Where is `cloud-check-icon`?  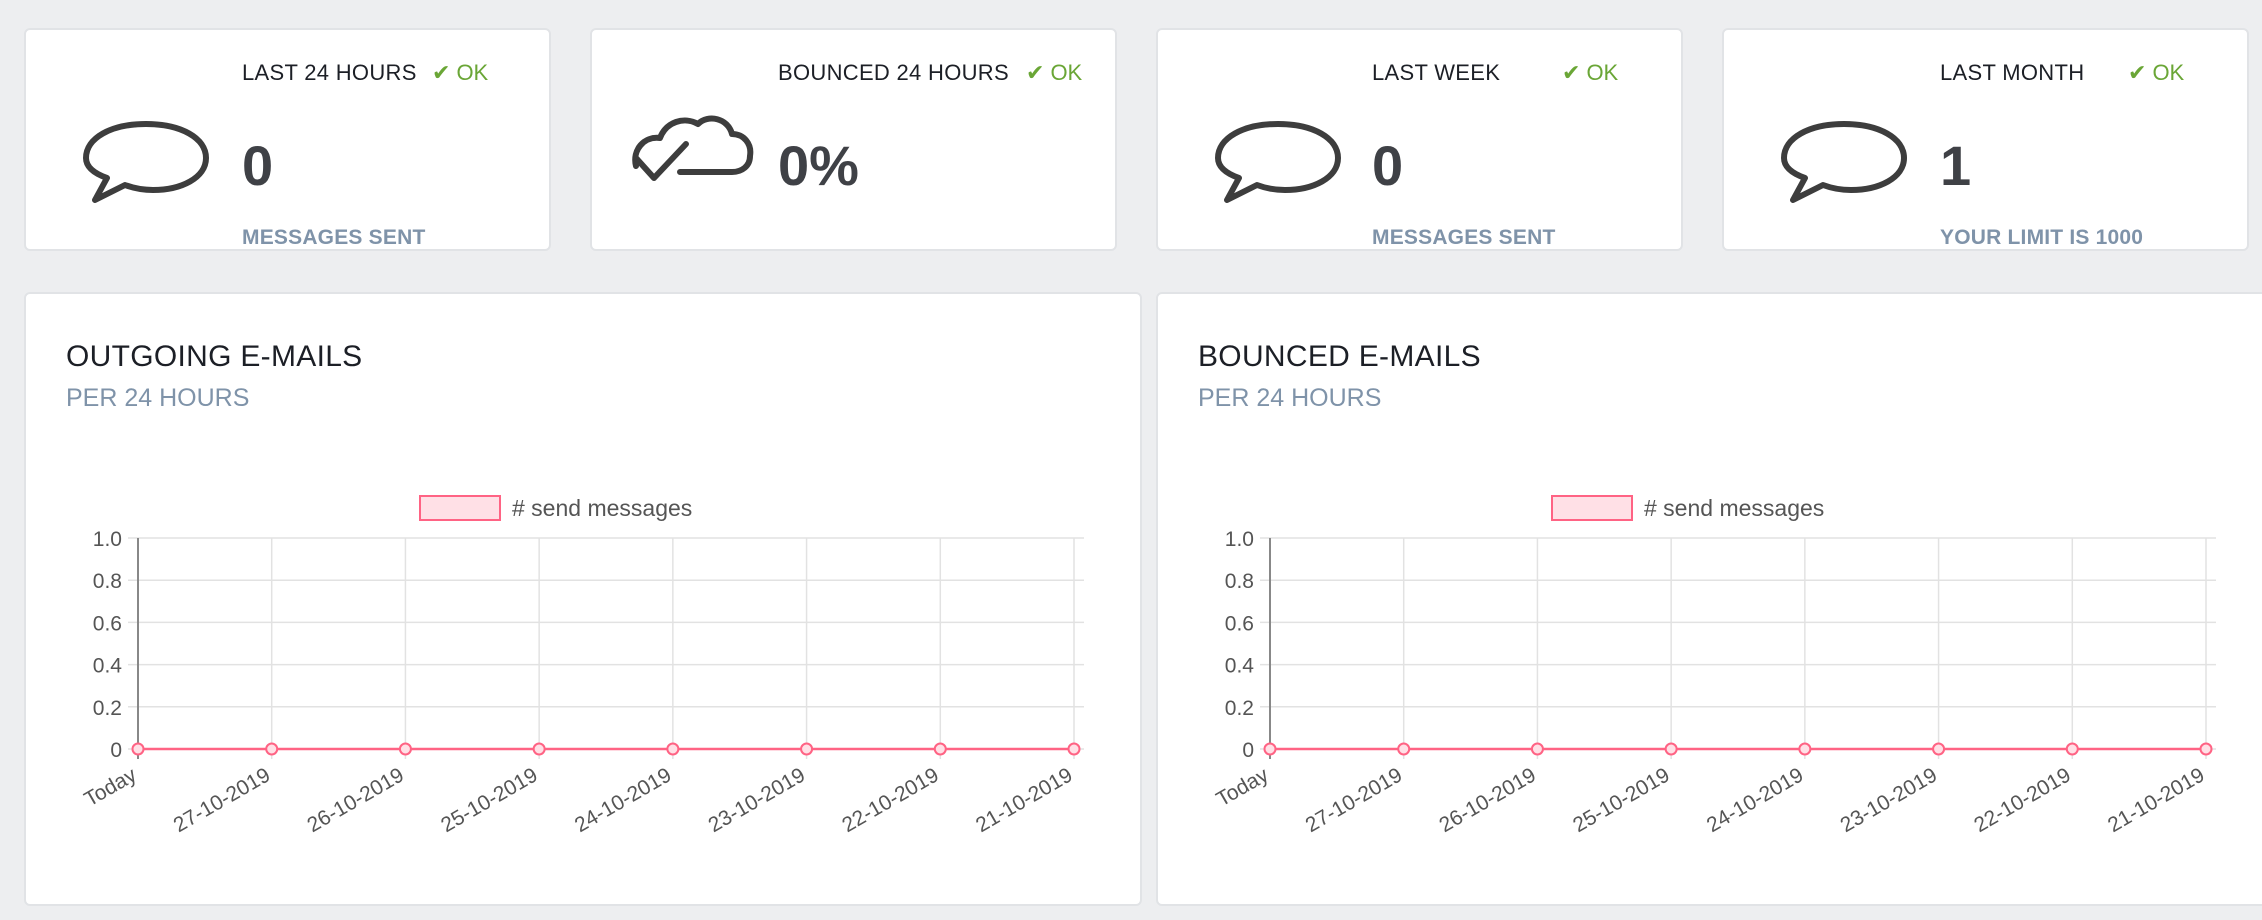
cloud-check-icon is located at coordinates (693, 158).